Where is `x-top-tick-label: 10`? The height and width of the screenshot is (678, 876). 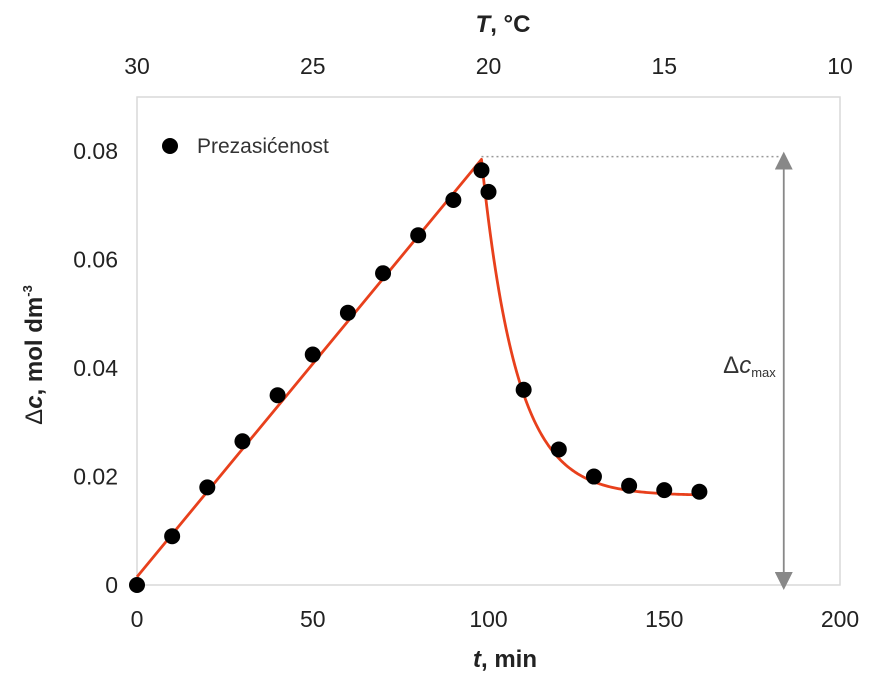
x-top-tick-label: 10 is located at coordinates (840, 66).